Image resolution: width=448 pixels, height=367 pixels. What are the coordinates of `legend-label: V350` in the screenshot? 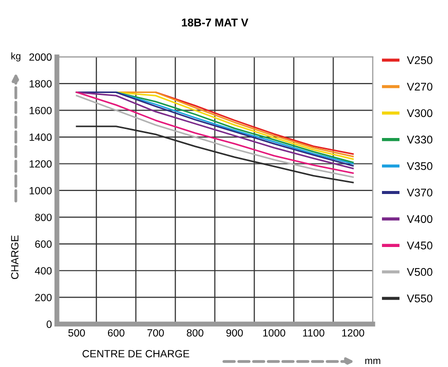 It's located at (419, 166).